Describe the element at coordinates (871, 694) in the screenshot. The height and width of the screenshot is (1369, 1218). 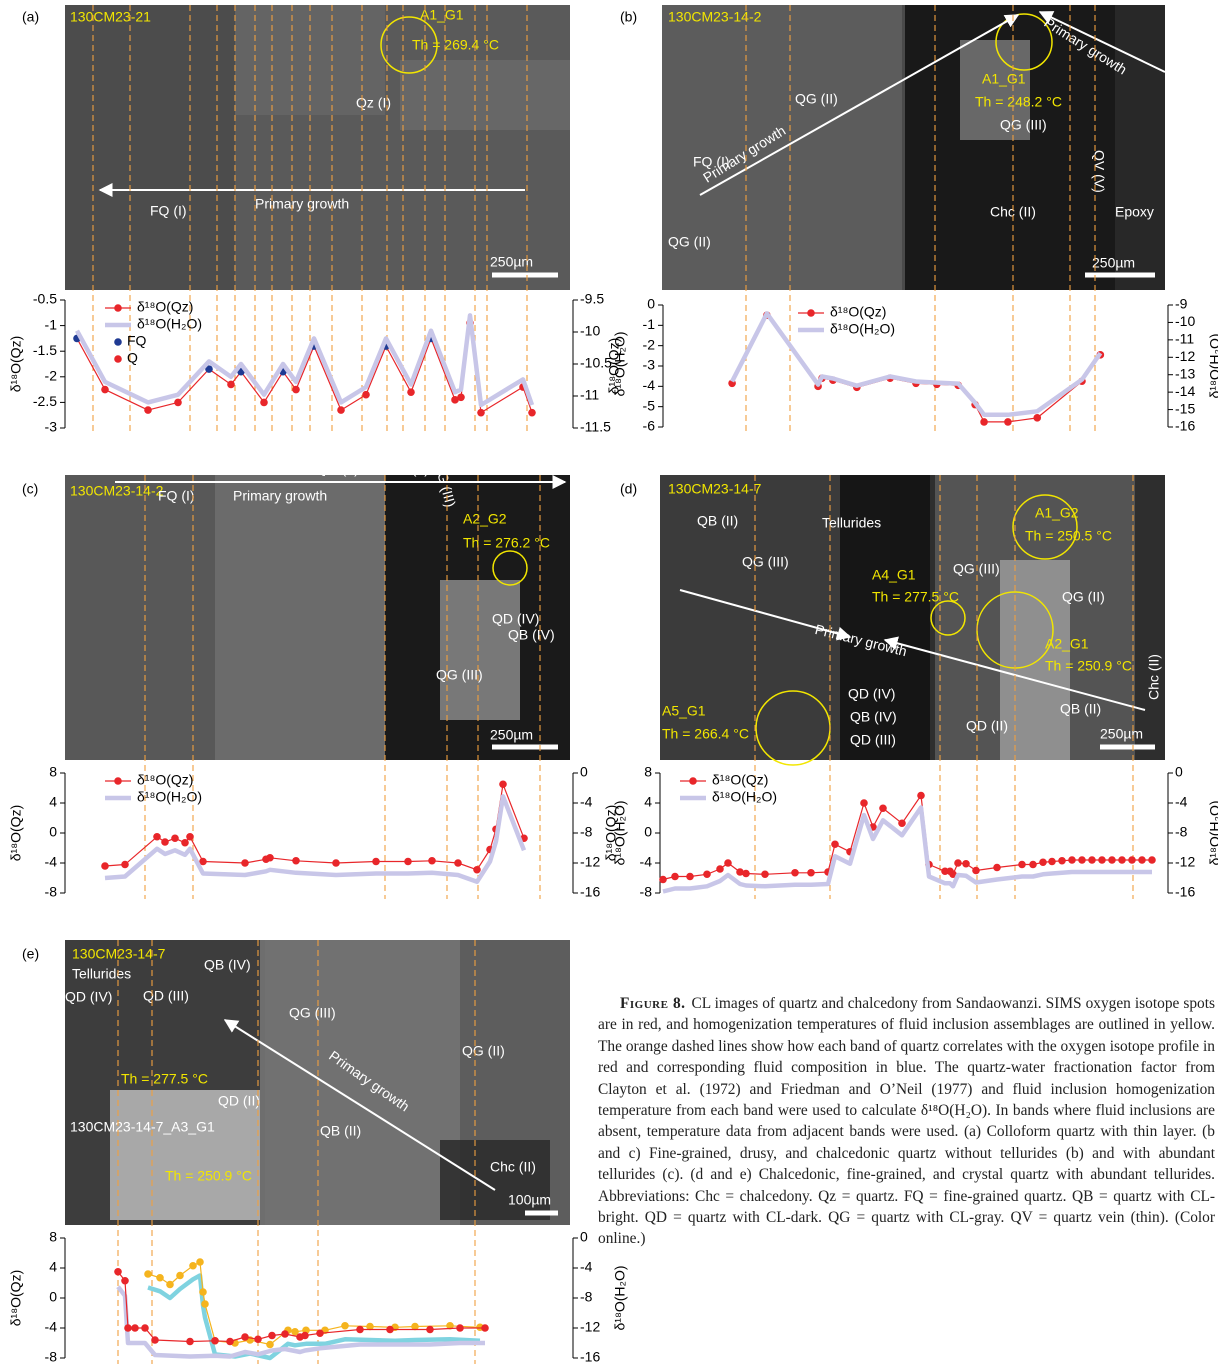
I see `image-label: QD (IV)` at that location.